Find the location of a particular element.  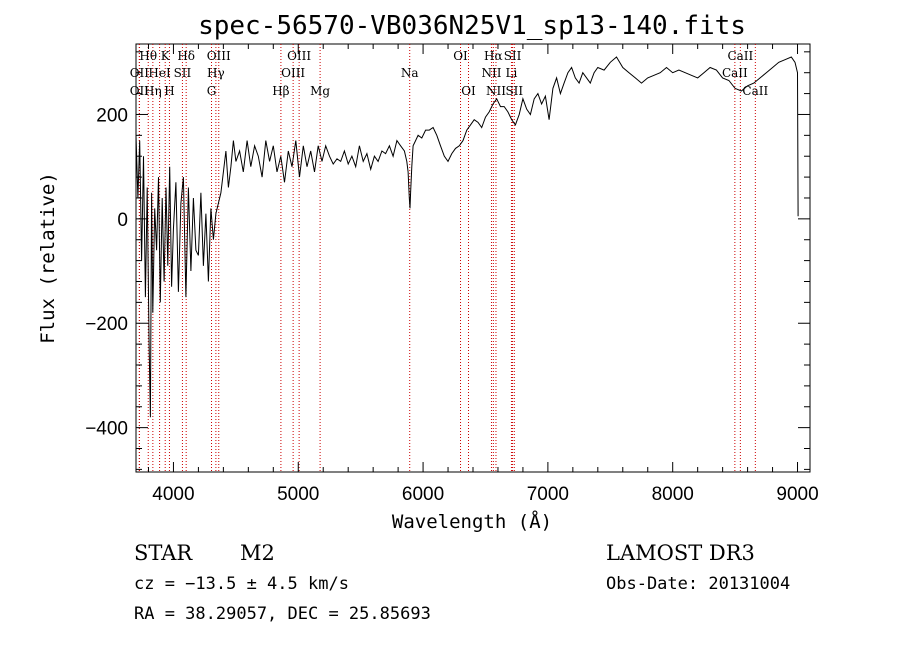

x-tick-label: 9000 is located at coordinates (797, 494).